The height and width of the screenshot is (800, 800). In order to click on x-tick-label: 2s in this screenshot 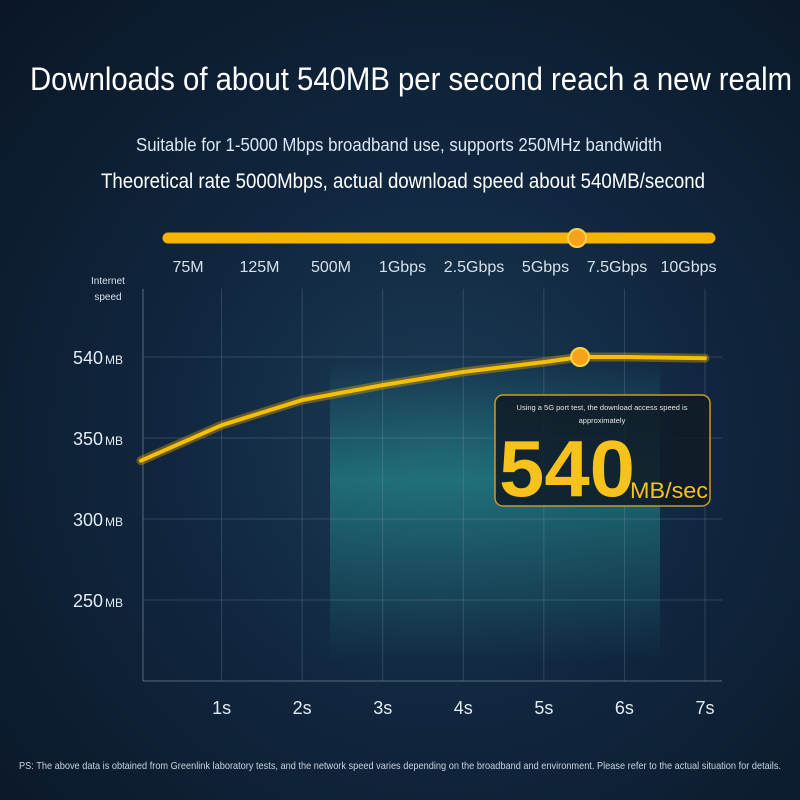, I will do `click(302, 708)`.